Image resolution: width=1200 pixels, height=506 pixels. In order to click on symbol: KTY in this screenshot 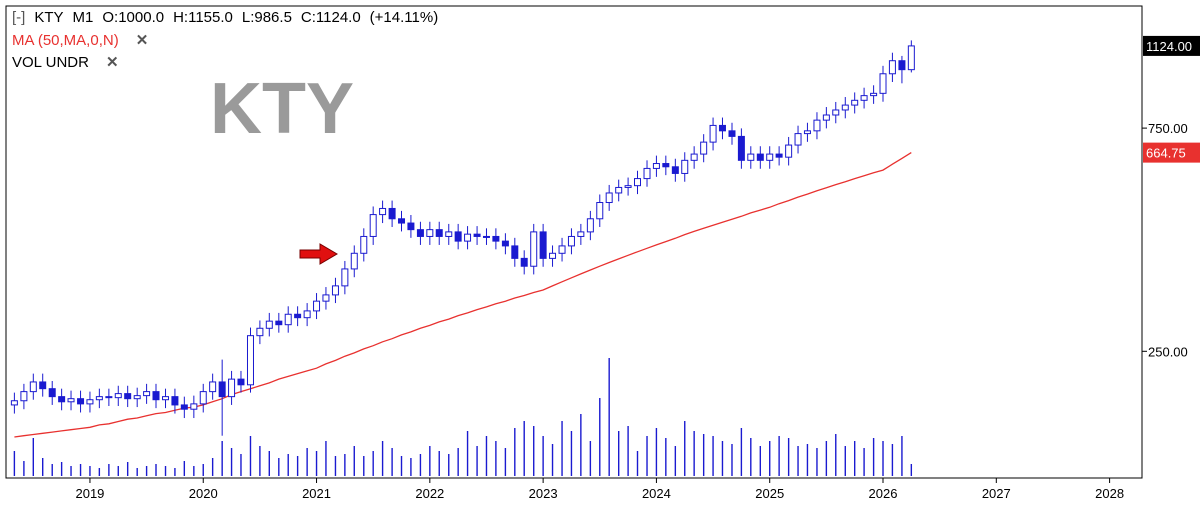, I will do `click(49, 17)`.